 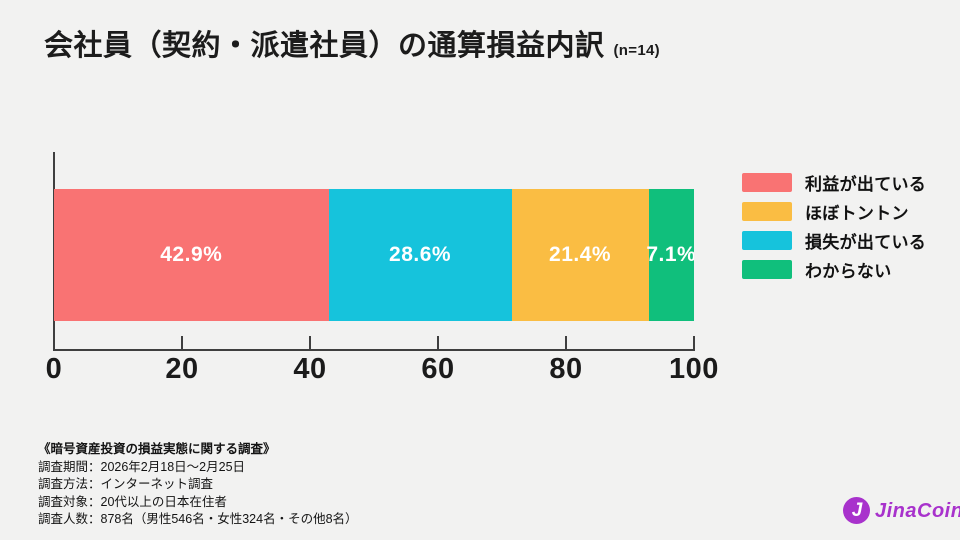 I want to click on page-title: 会社員（契約・派遣社員）の通算損益内訳, so click(x=324, y=46).